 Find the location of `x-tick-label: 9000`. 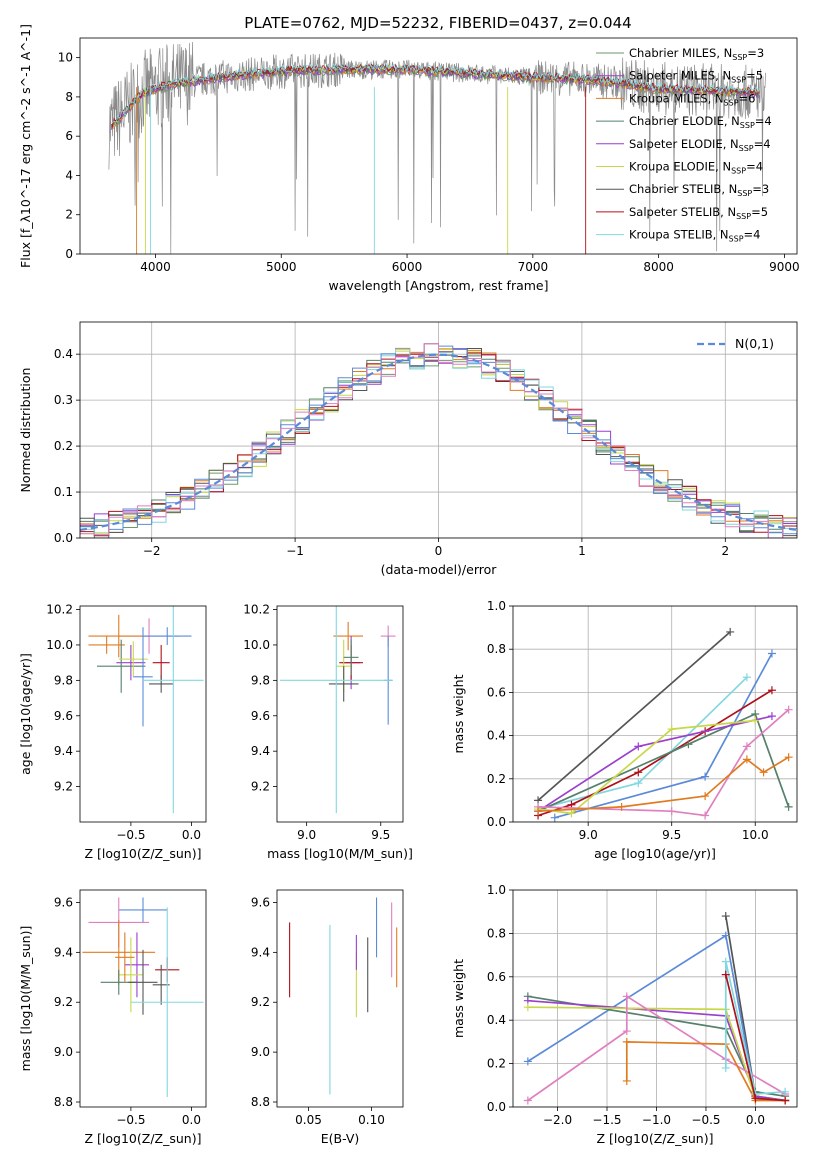

x-tick-label: 9000 is located at coordinates (784, 267).